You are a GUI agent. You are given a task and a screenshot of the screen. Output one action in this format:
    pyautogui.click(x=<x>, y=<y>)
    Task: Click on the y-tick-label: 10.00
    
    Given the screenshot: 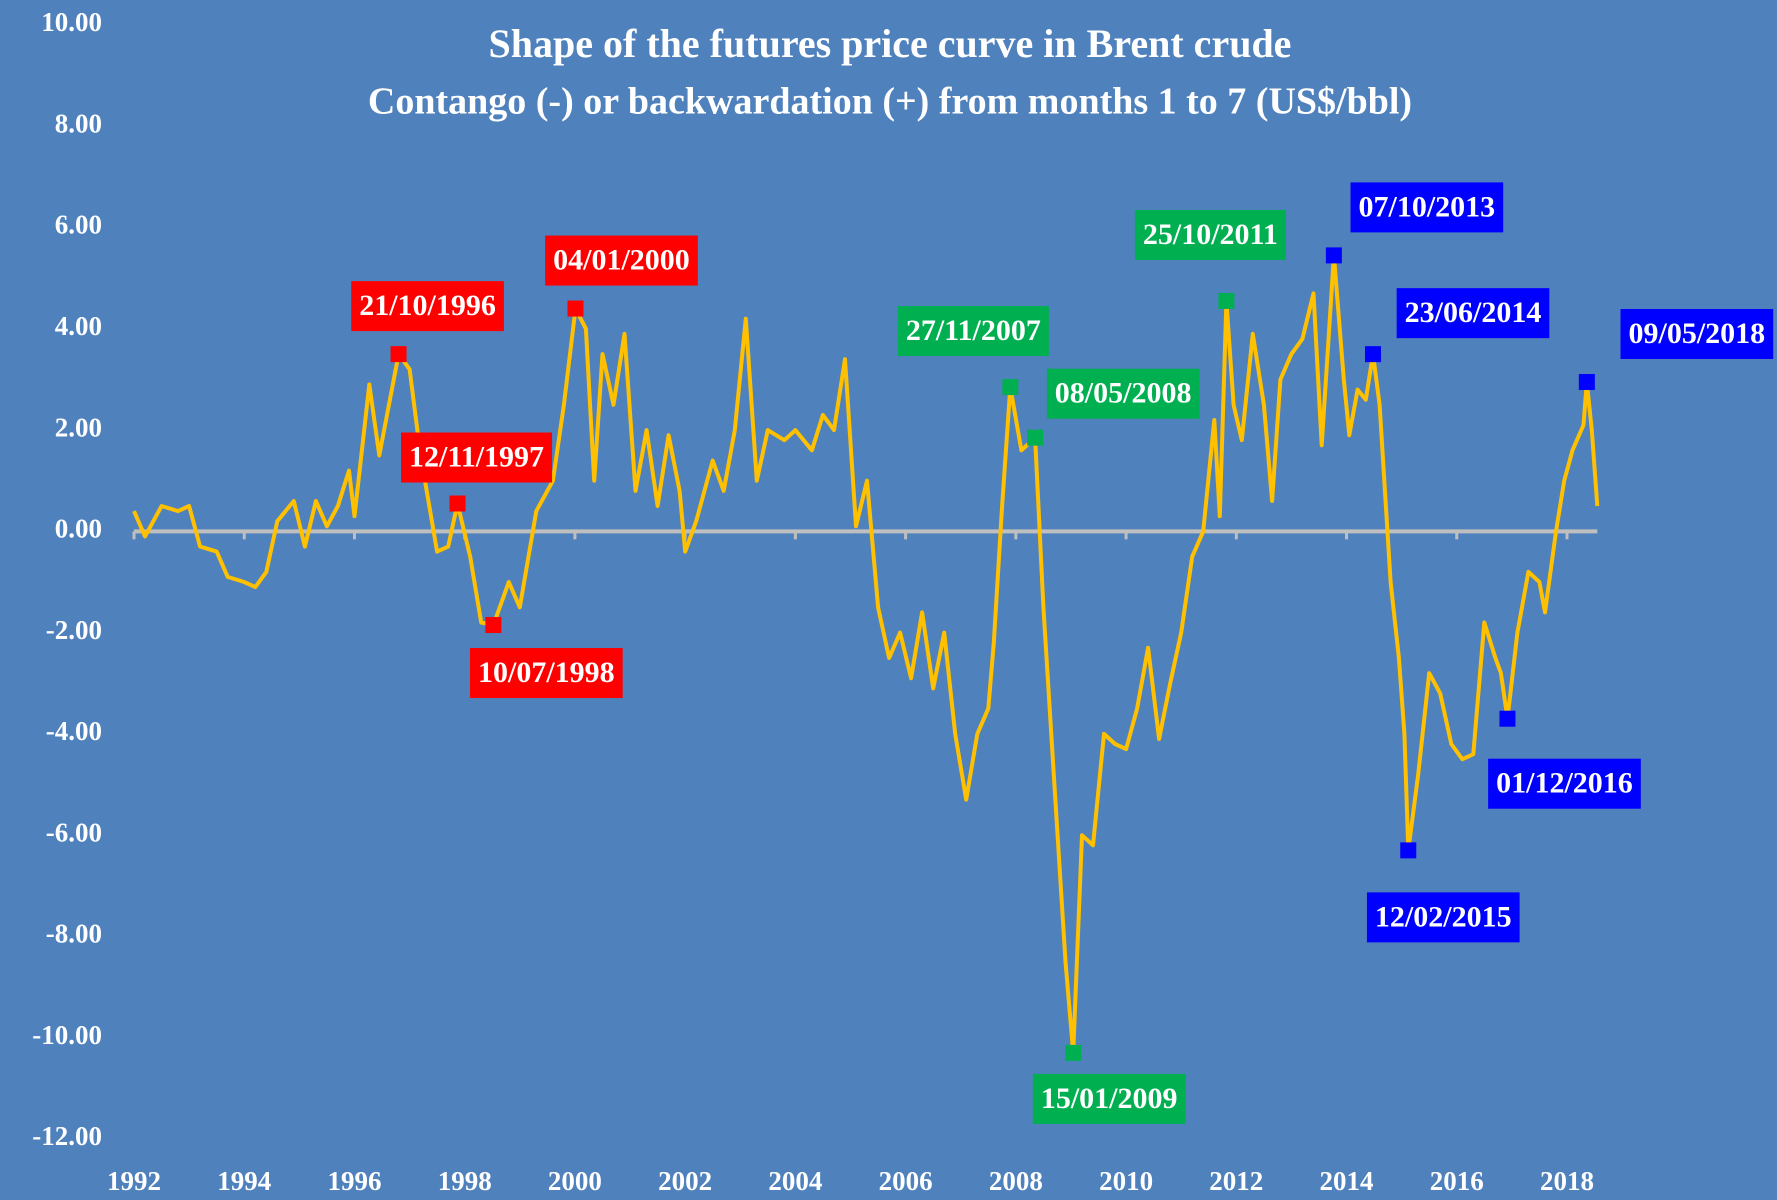 What is the action you would take?
    pyautogui.click(x=71, y=22)
    